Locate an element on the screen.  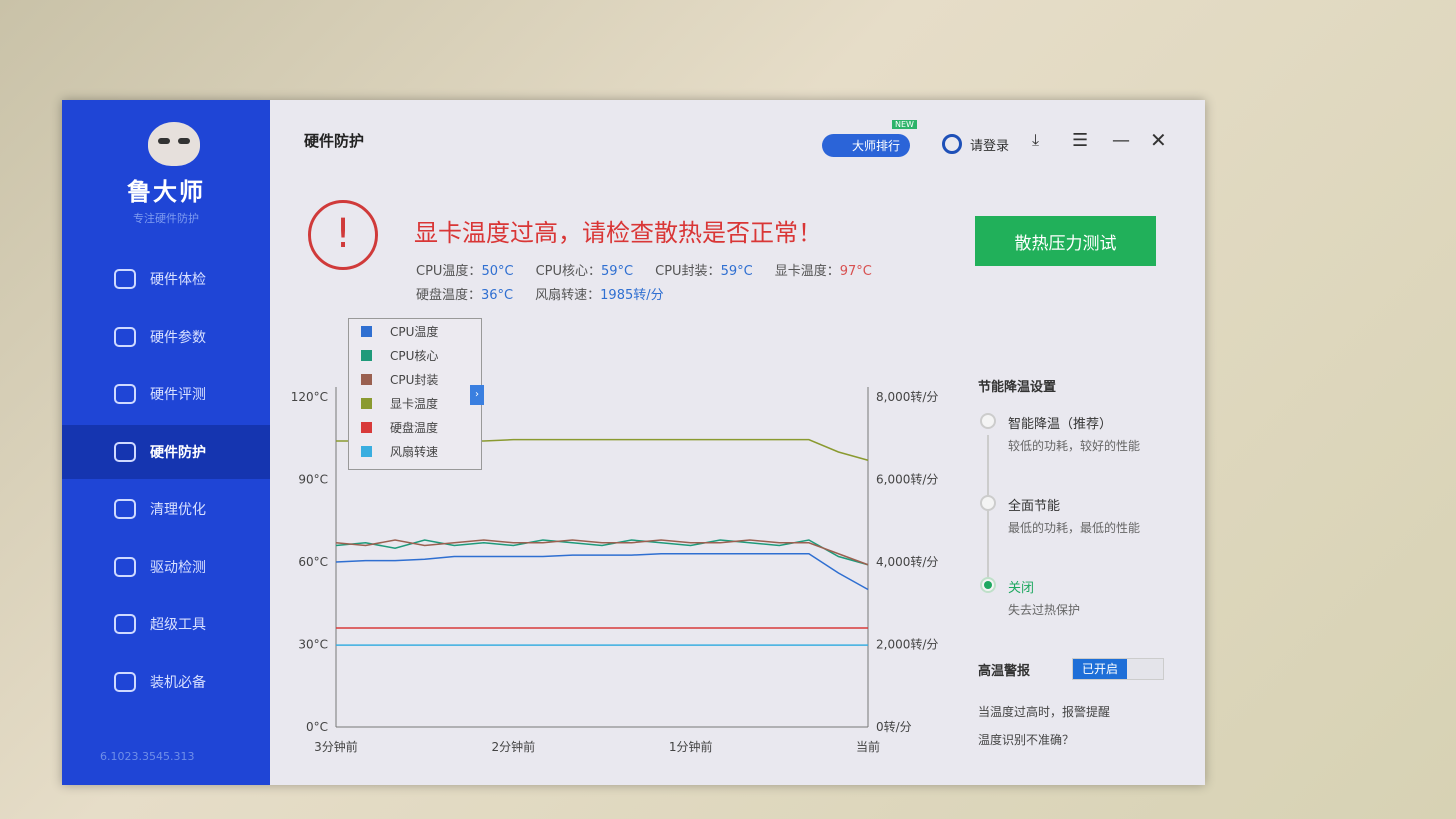
new-badge: NEW is located at coordinates (904, 124).